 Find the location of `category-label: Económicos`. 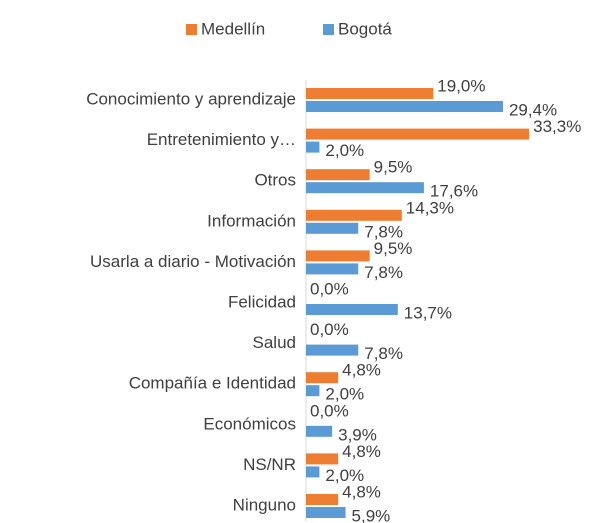

category-label: Económicos is located at coordinates (249, 423).